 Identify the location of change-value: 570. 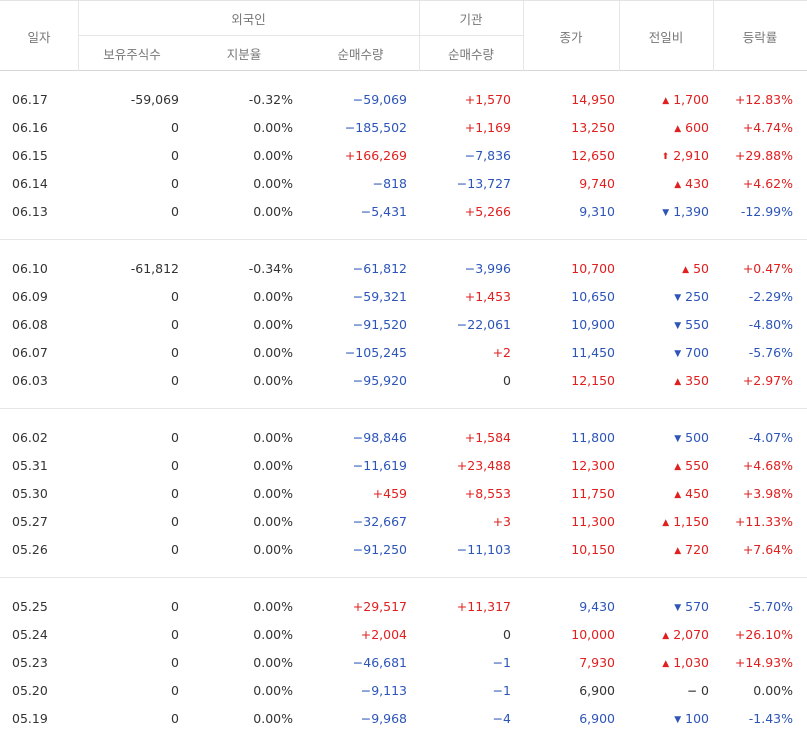
(697, 606).